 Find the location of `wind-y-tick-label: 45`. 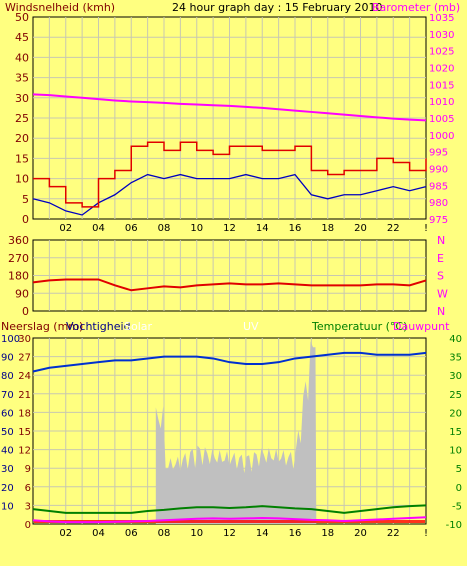

wind-y-tick-label: 45 is located at coordinates (22, 37).